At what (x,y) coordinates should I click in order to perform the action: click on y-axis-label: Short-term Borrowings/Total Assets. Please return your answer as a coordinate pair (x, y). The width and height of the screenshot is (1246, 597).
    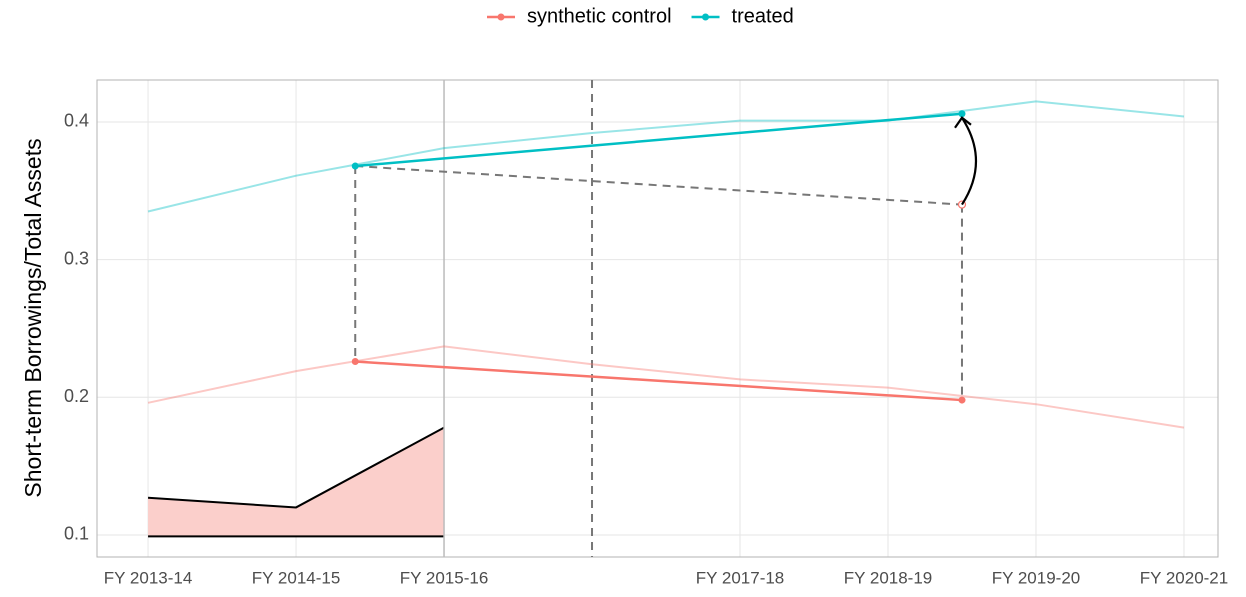
    Looking at the image, I should click on (33, 317).